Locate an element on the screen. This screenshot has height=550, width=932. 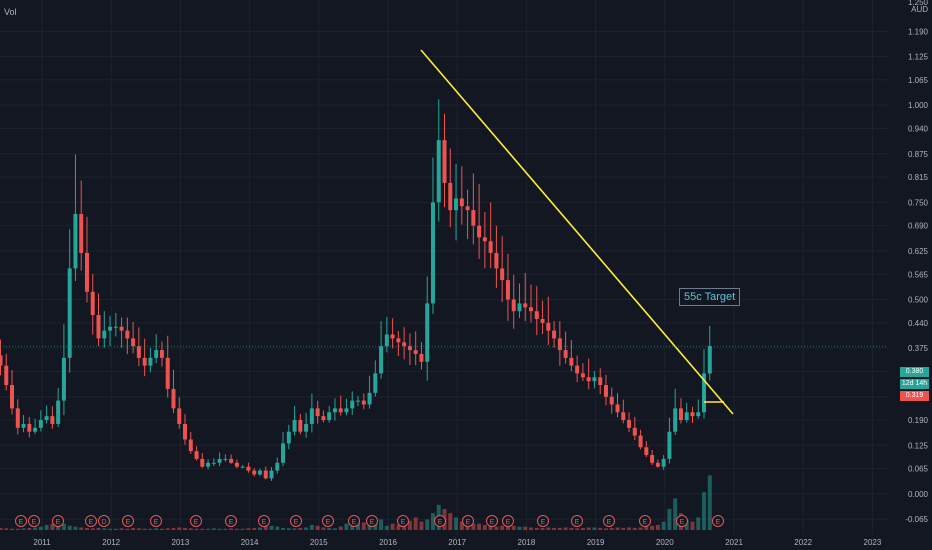
y-tick-label: 0.815 is located at coordinates (918, 177).